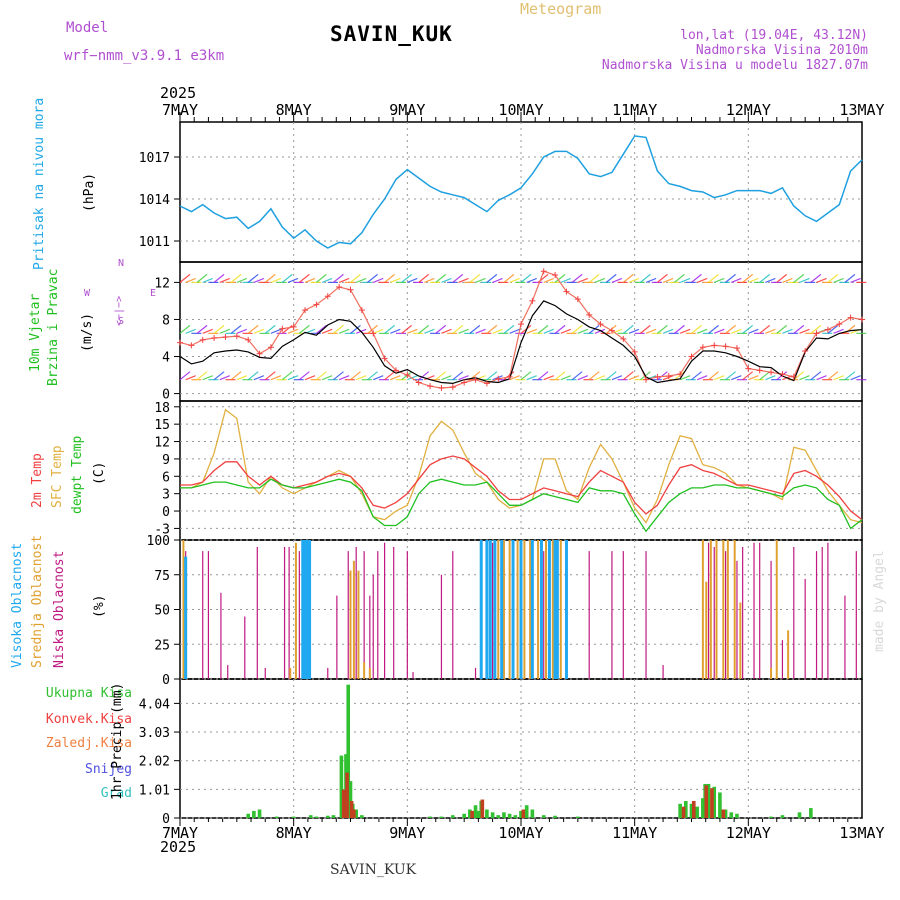  I want to click on year-top: 2025, so click(178, 93).